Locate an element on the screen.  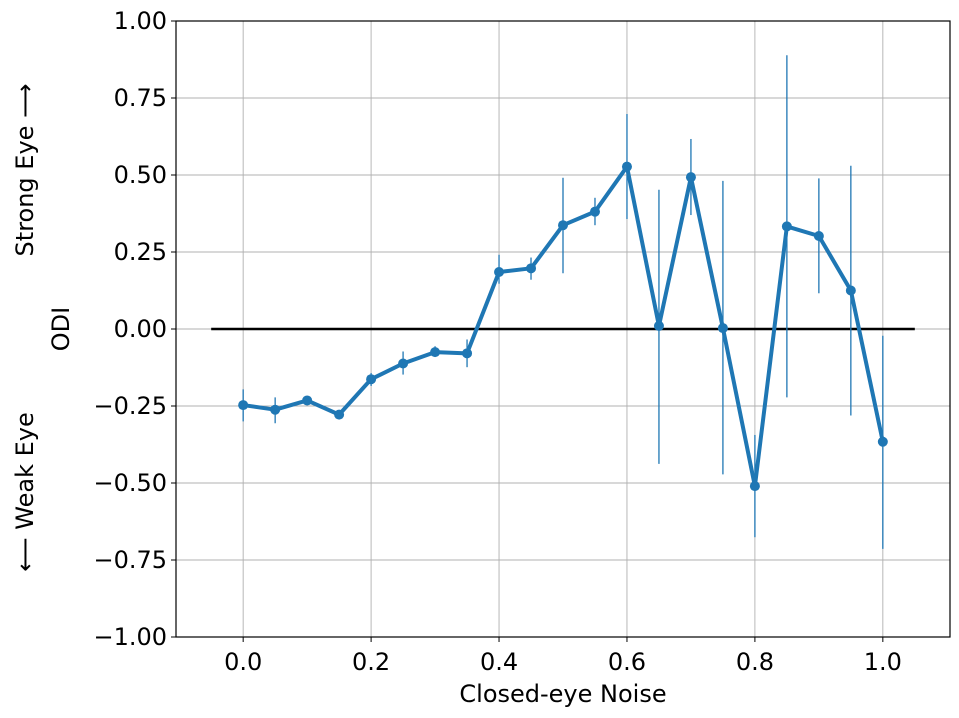
x-tick-label: 0.4 is located at coordinates (499, 662).